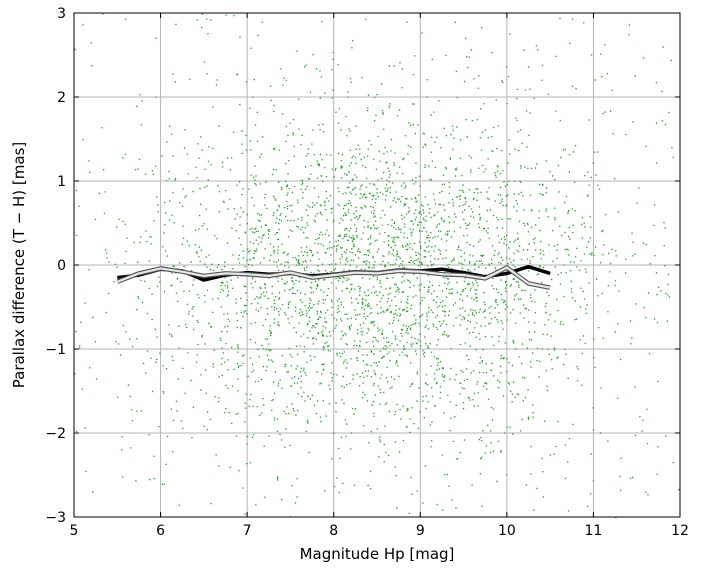 The width and height of the screenshot is (713, 570). Describe the element at coordinates (333, 531) in the screenshot. I see `x-tick-label: 8` at that location.